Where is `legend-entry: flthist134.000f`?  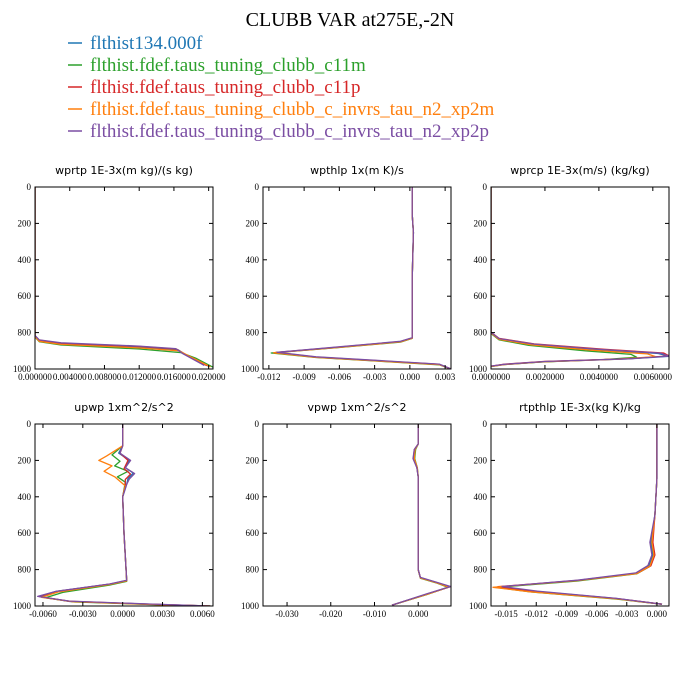
legend-entry: flthist134.000f is located at coordinates (146, 43).